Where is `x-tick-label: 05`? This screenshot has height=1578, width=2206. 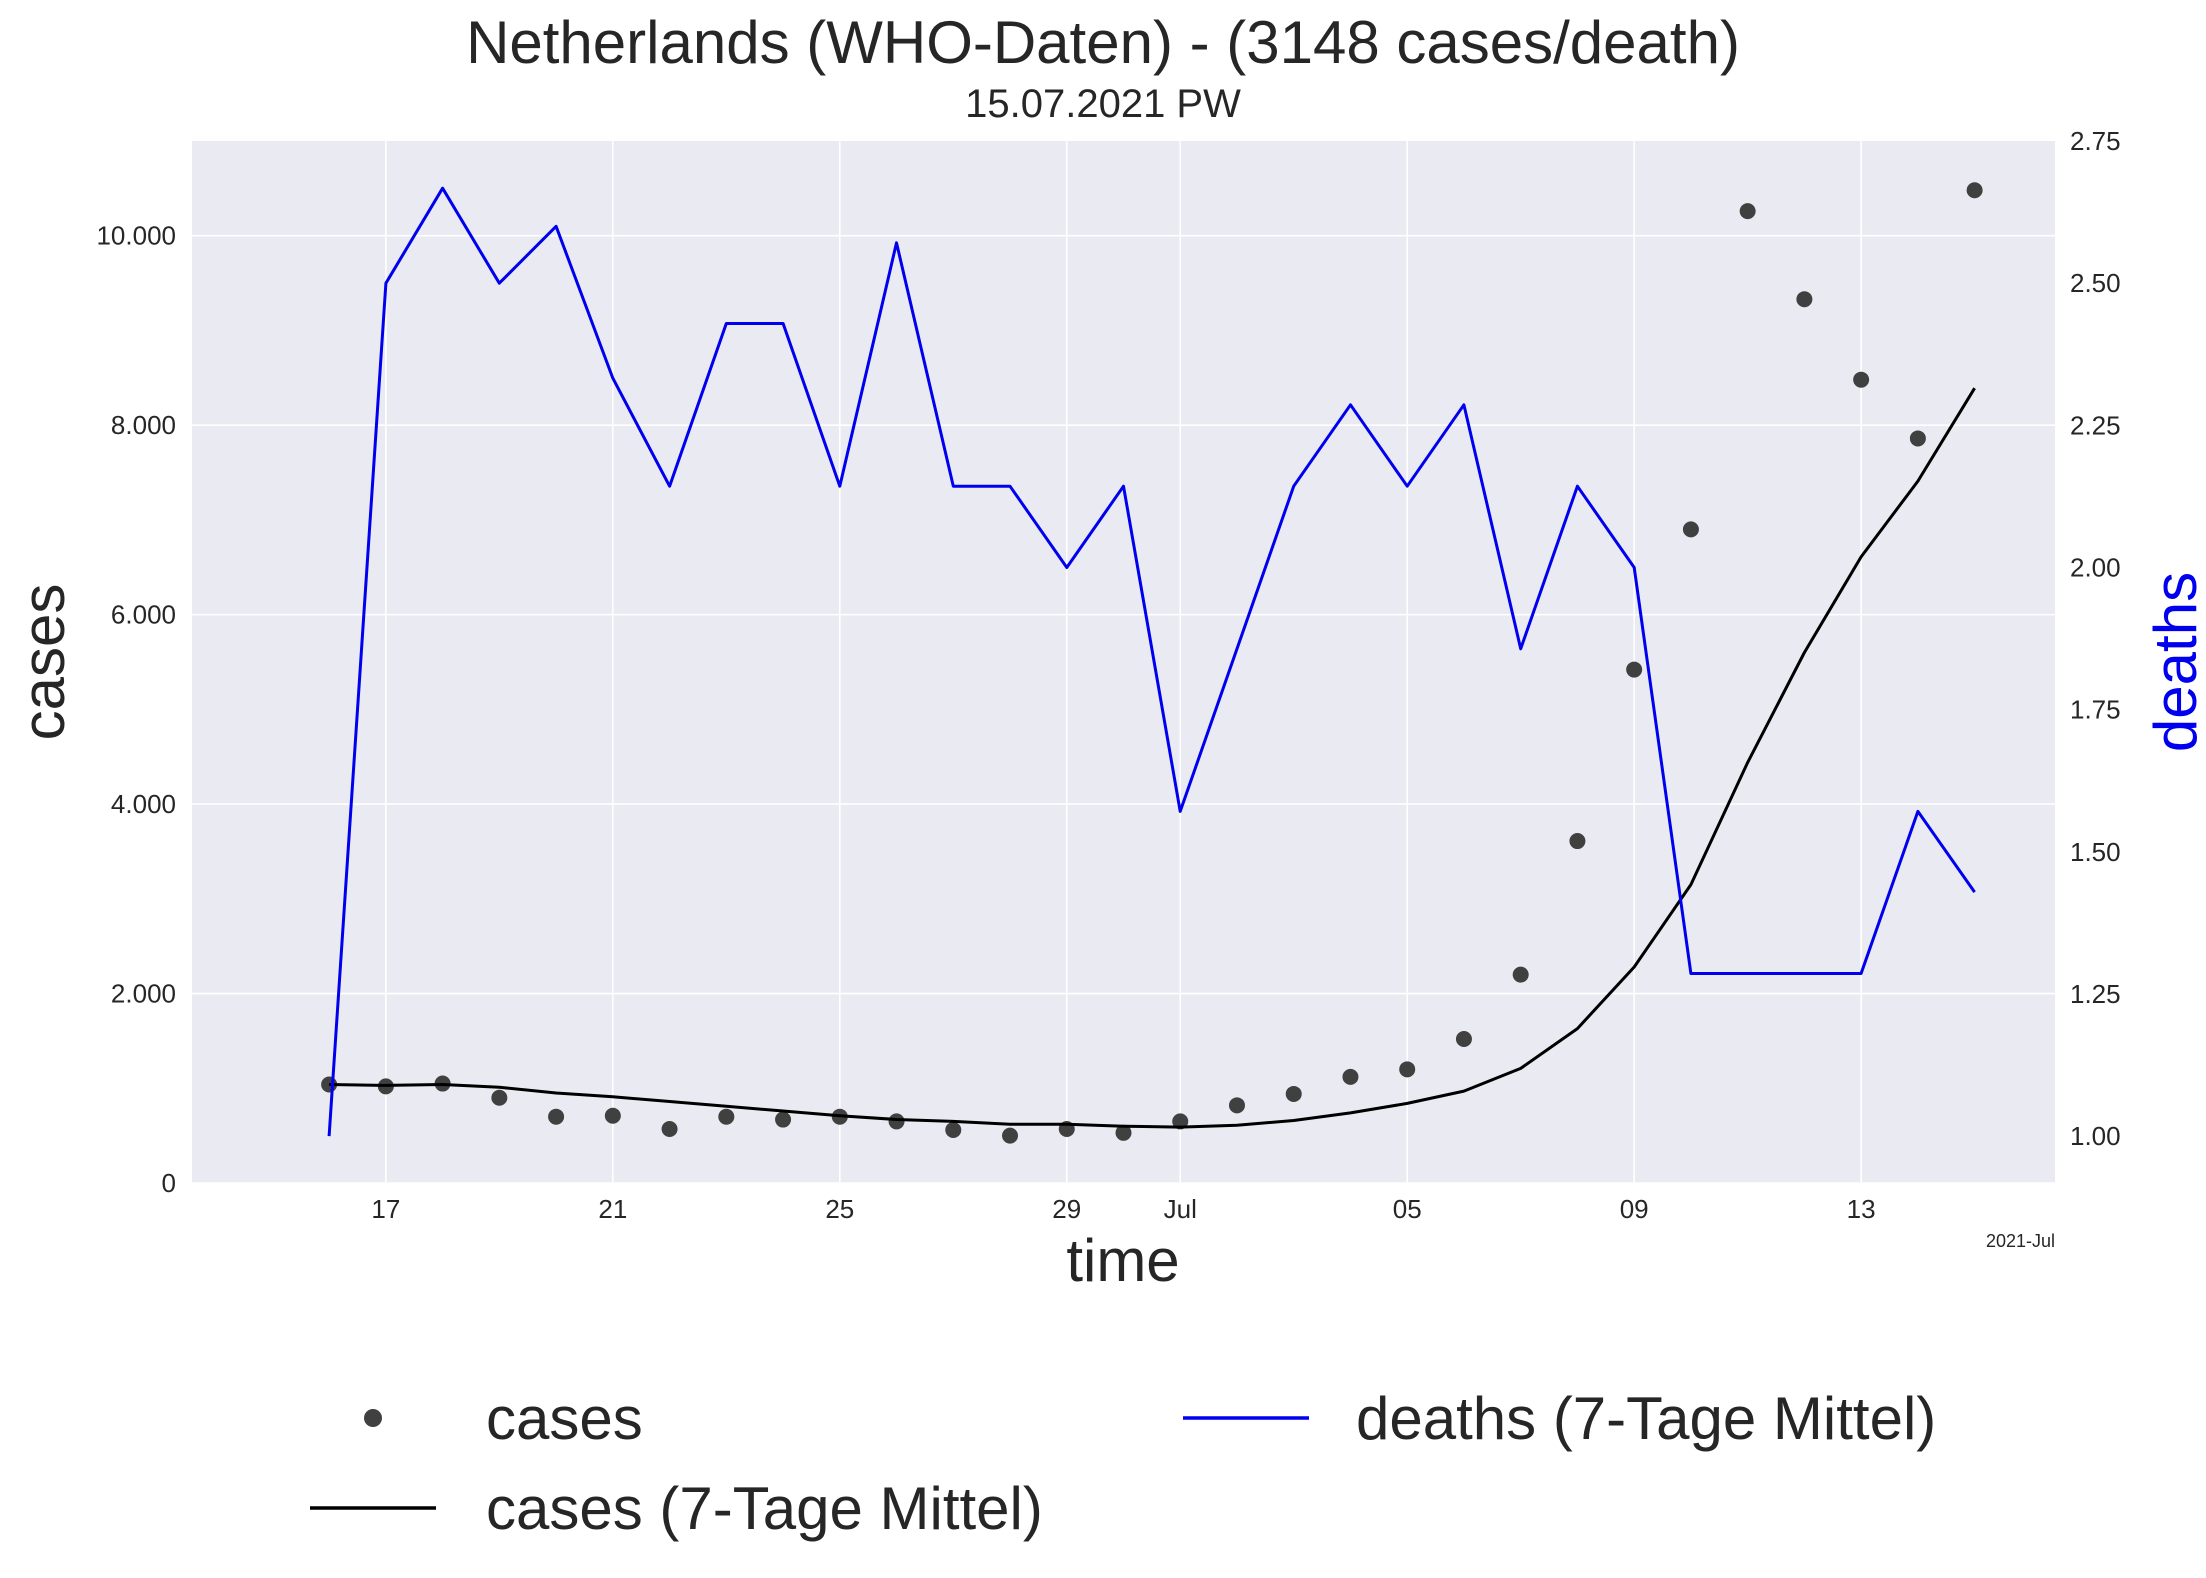 x-tick-label: 05 is located at coordinates (1407, 1209).